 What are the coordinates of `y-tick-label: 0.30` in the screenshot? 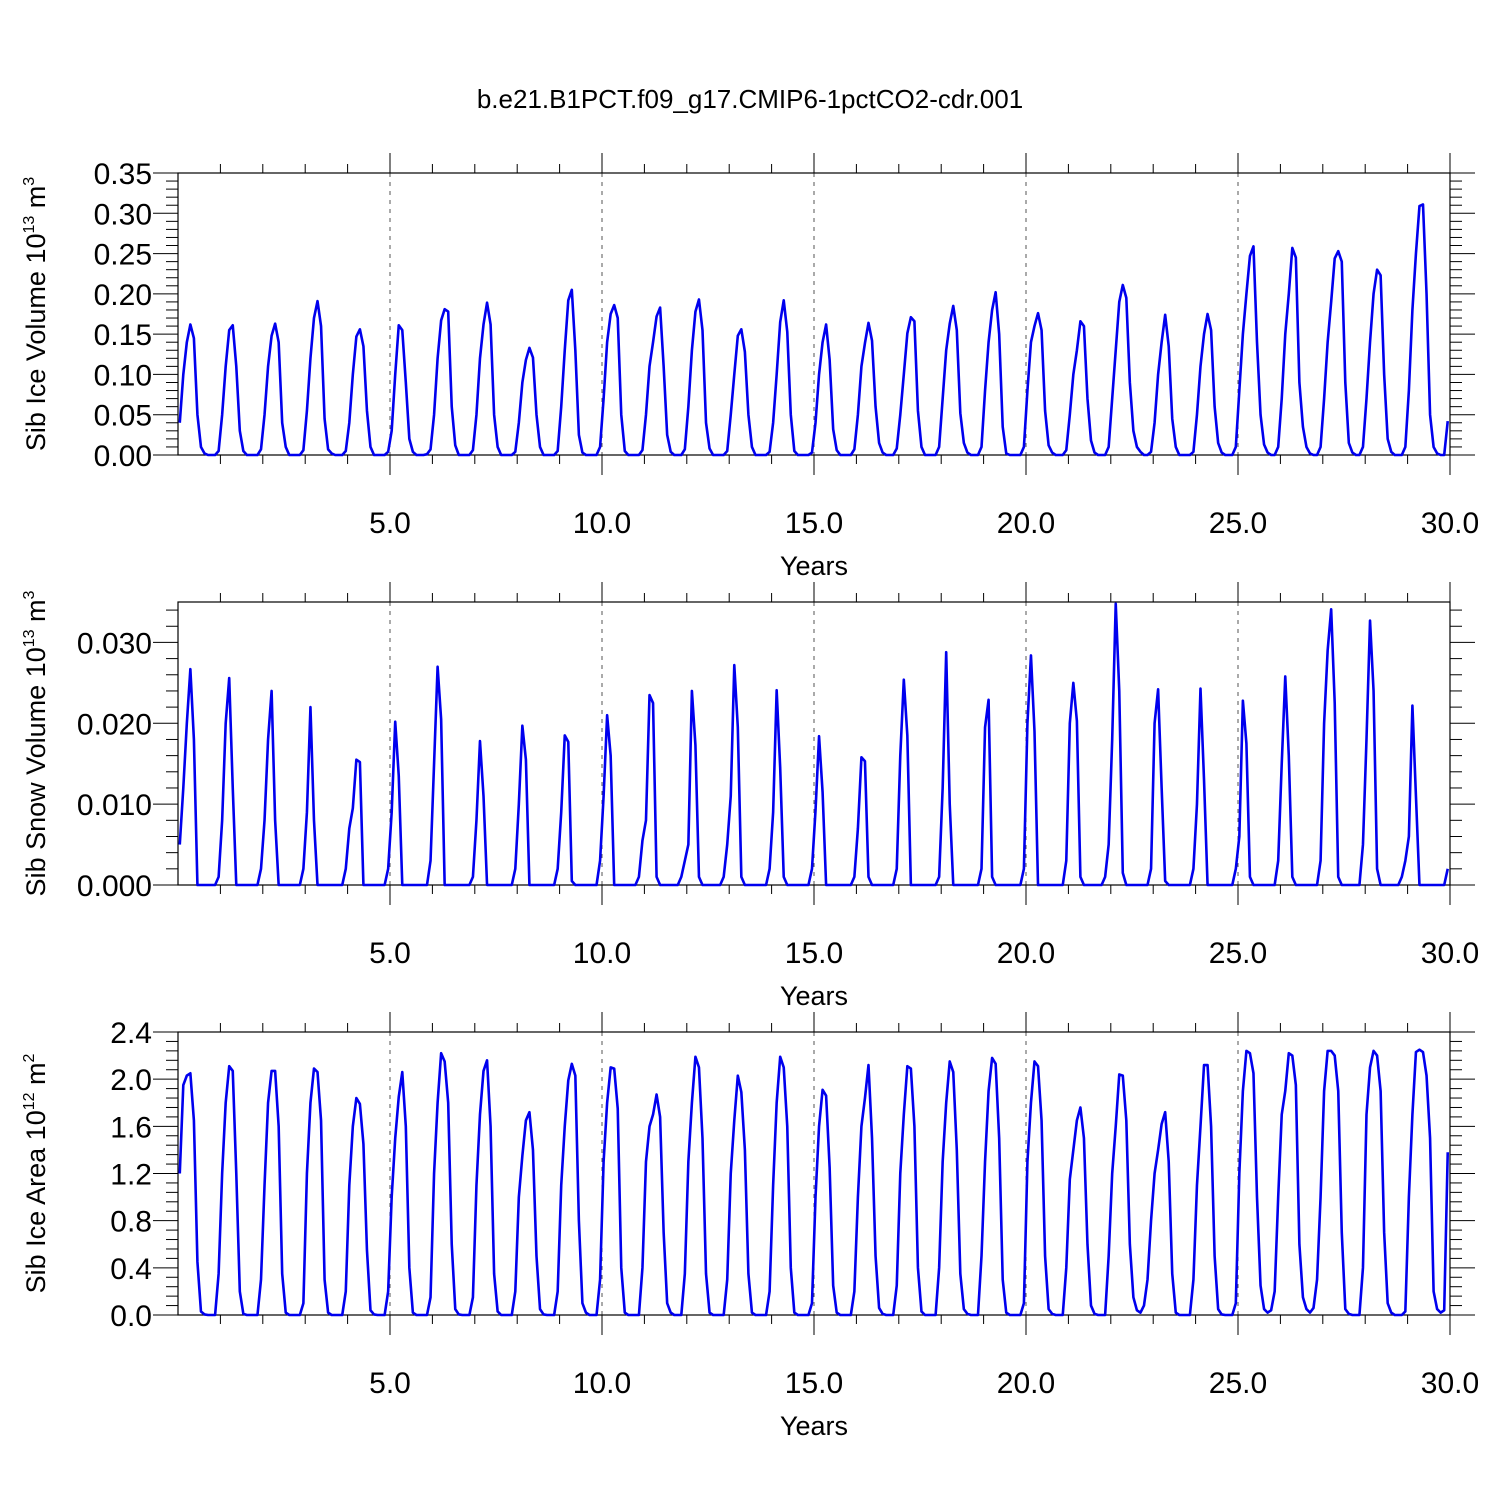 It's located at (123, 214).